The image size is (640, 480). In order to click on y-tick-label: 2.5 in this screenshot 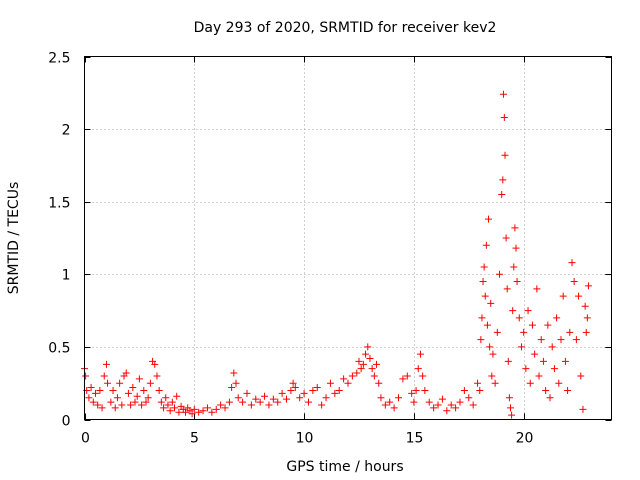, I will do `click(59, 59)`.